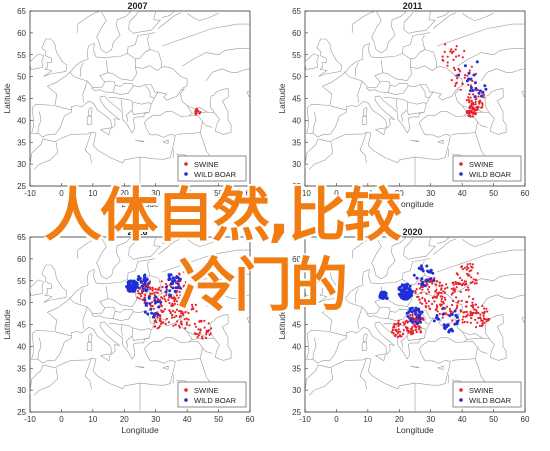  What do you see at coordinates (296, 368) in the screenshot?
I see `y-tick-label: 35` at bounding box center [296, 368].